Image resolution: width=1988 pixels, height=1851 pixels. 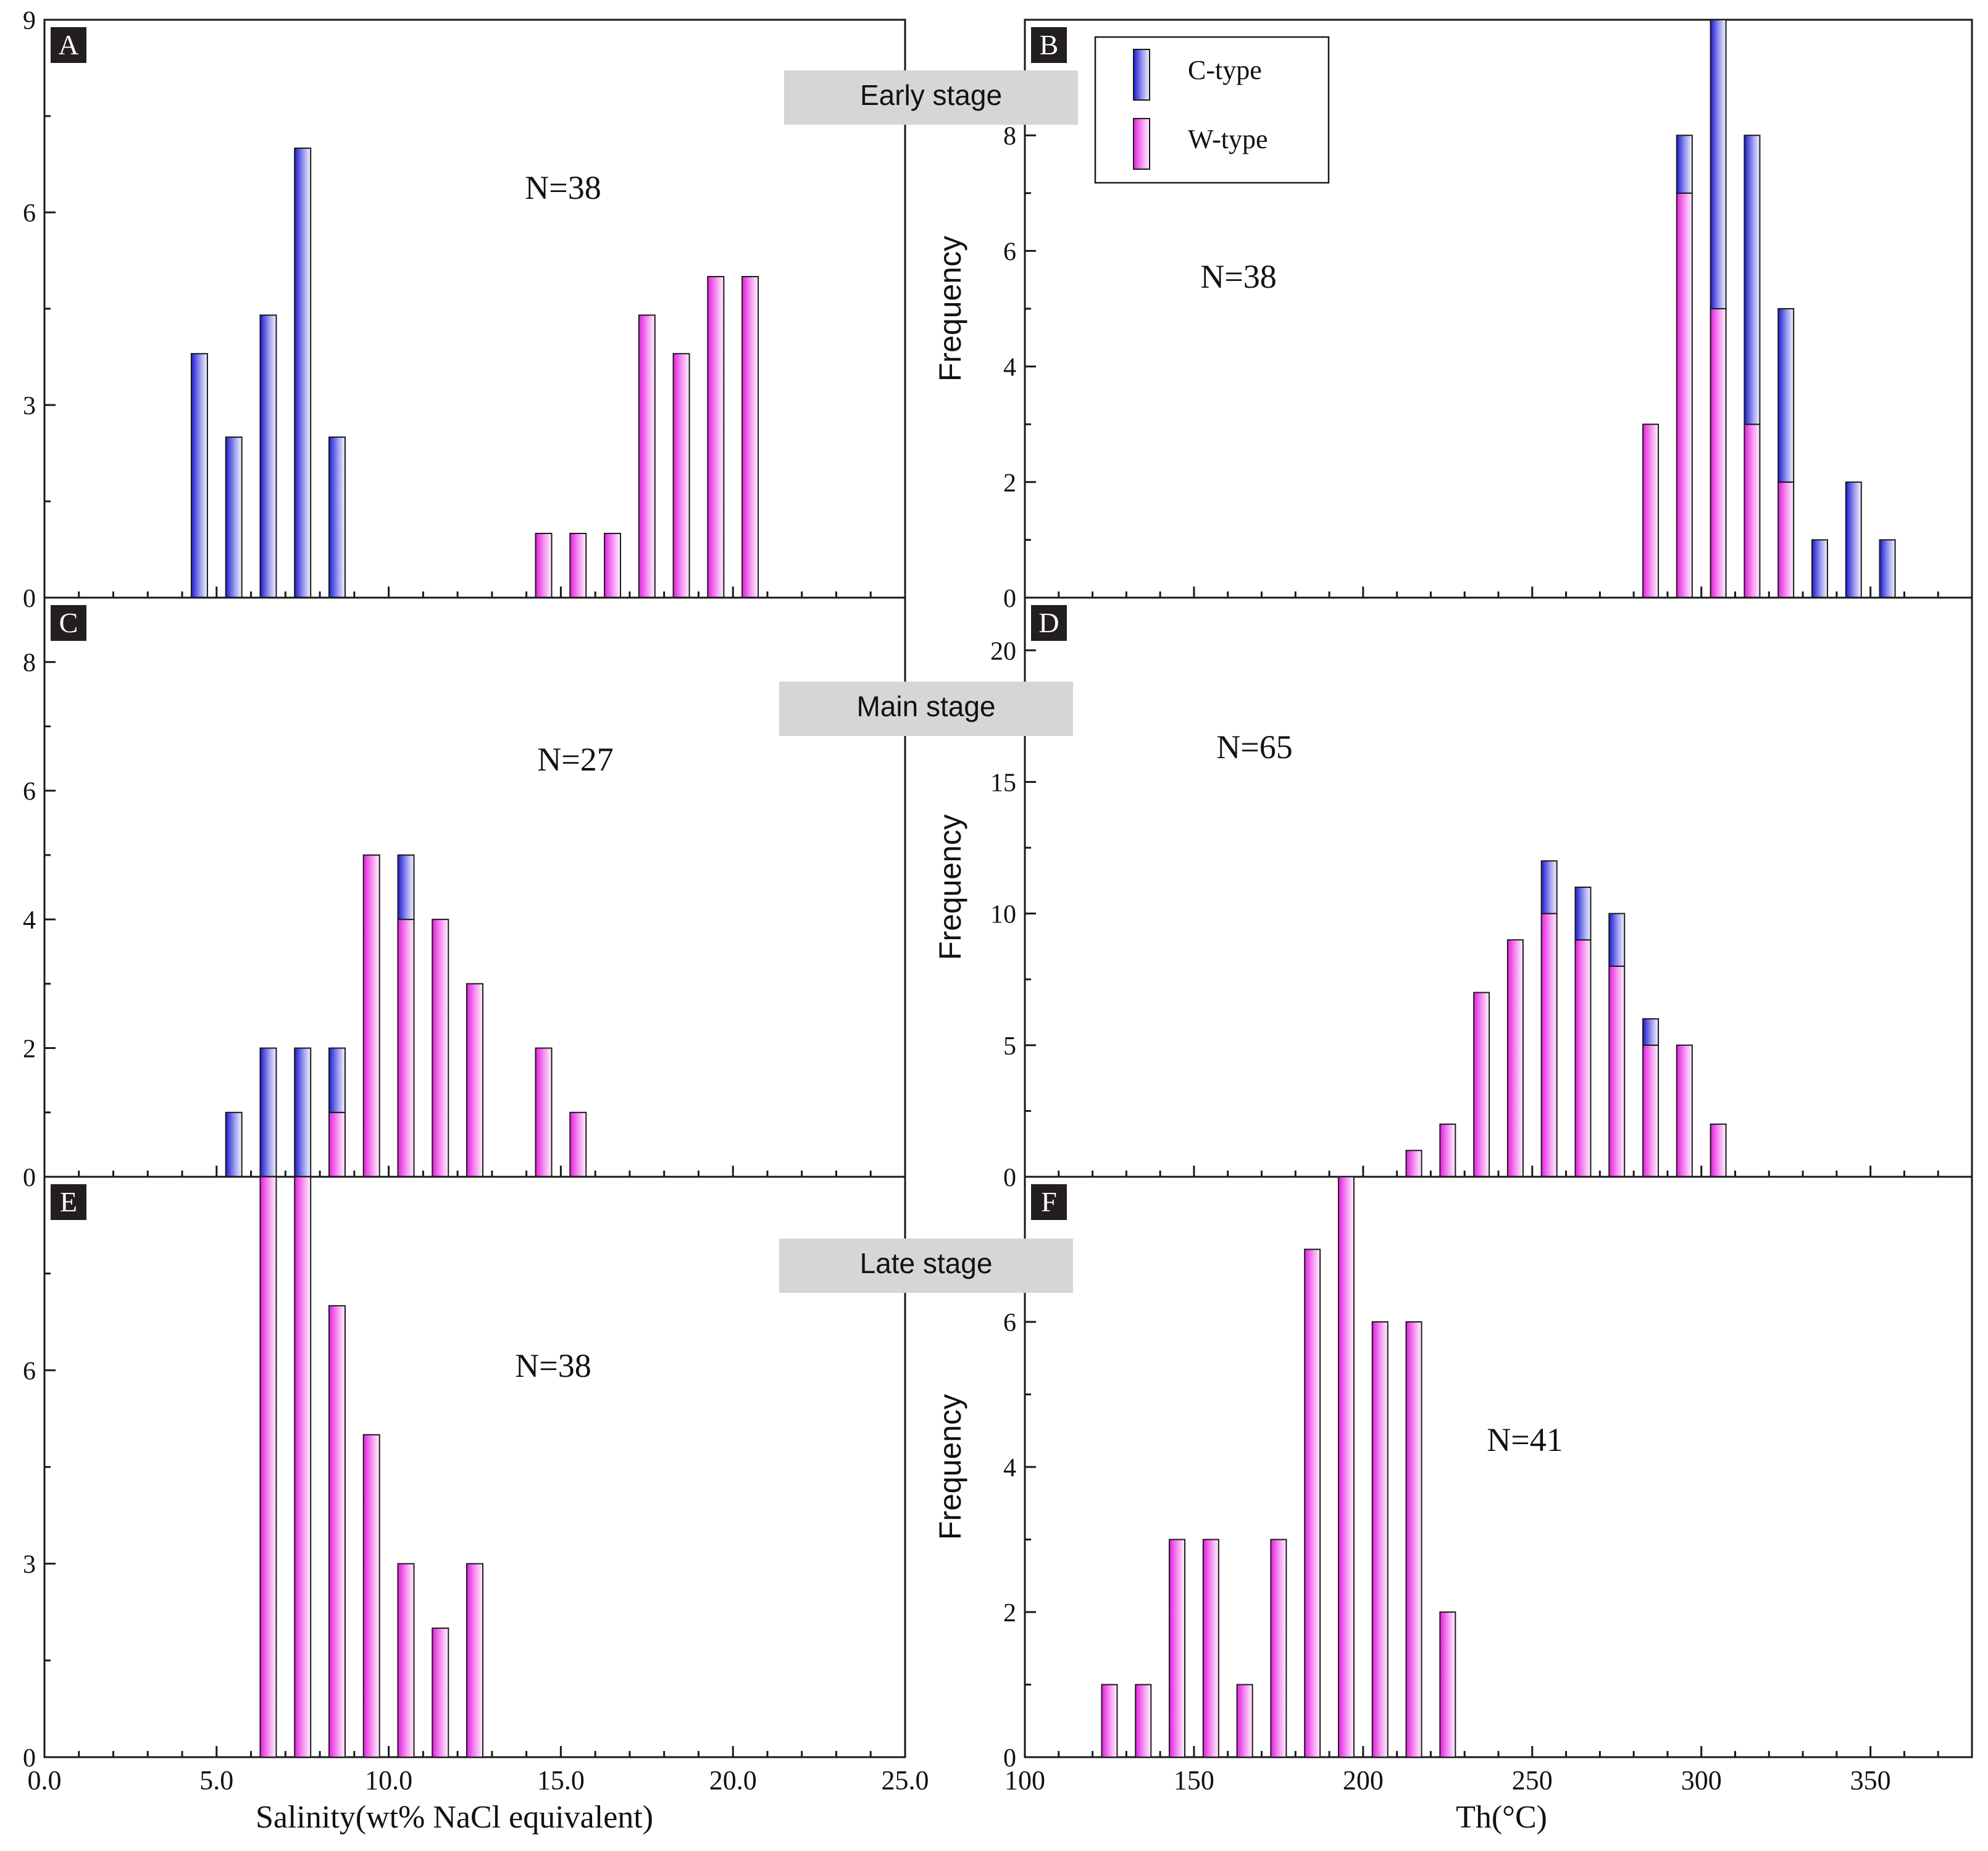 What do you see at coordinates (1212, 110) in the screenshot?
I see `legend: C-type W-type` at bounding box center [1212, 110].